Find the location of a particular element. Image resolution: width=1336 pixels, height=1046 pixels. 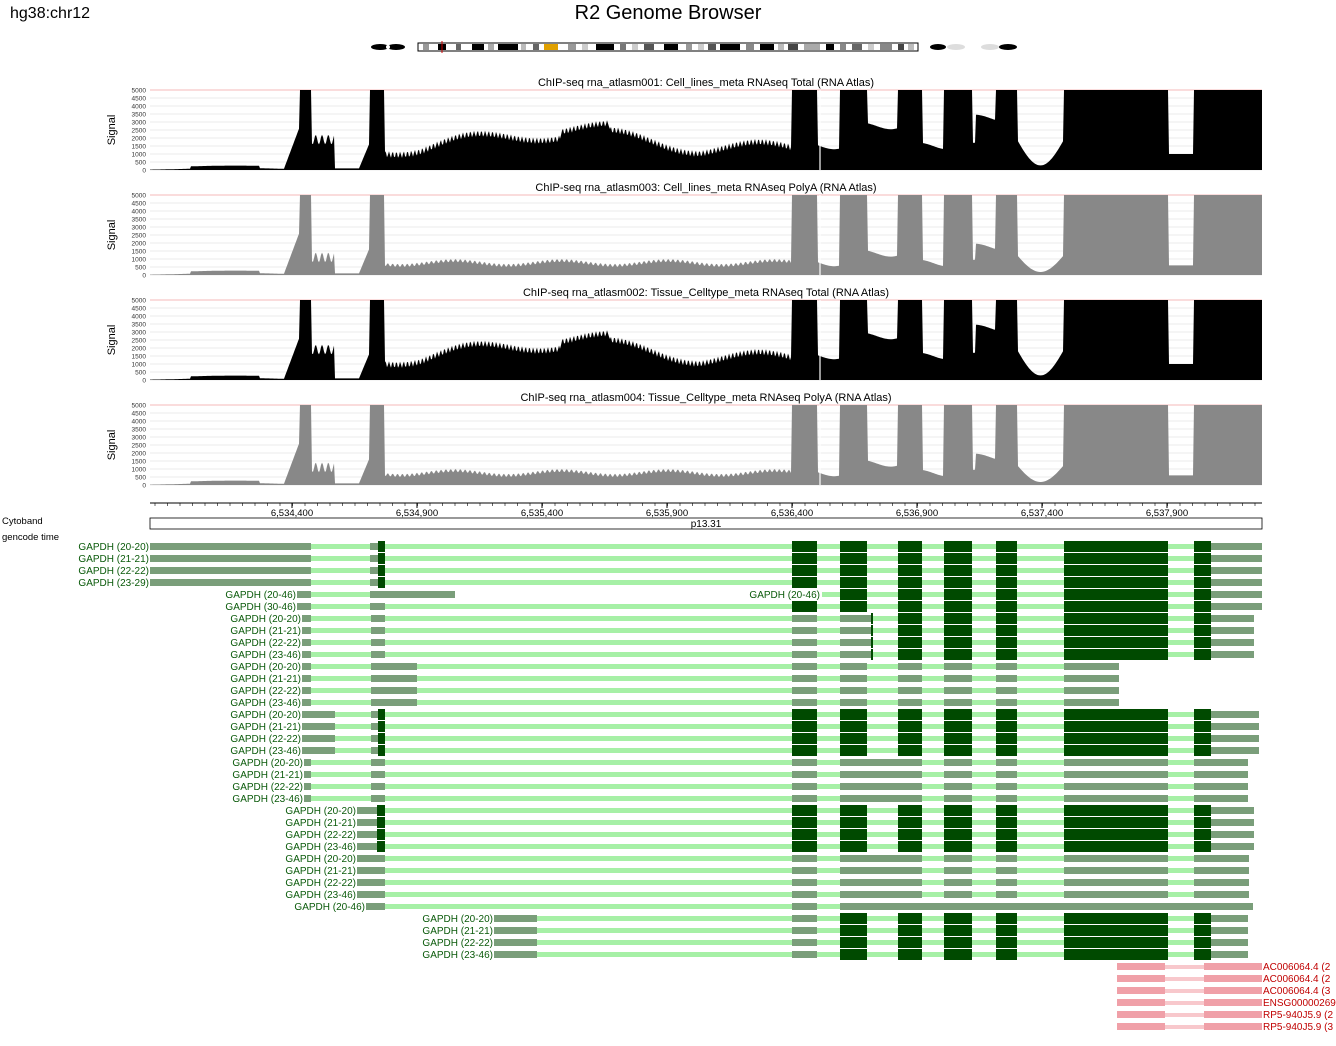

other-transcript-label: AC006064.4 (3 is located at coordinates (1297, 991).